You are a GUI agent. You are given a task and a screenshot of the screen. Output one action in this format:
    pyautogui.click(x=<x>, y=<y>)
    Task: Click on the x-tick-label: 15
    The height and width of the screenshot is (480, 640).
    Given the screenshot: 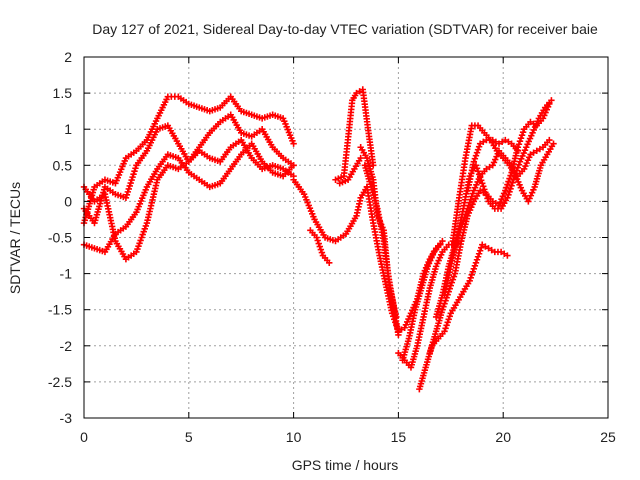 What is the action you would take?
    pyautogui.click(x=399, y=437)
    